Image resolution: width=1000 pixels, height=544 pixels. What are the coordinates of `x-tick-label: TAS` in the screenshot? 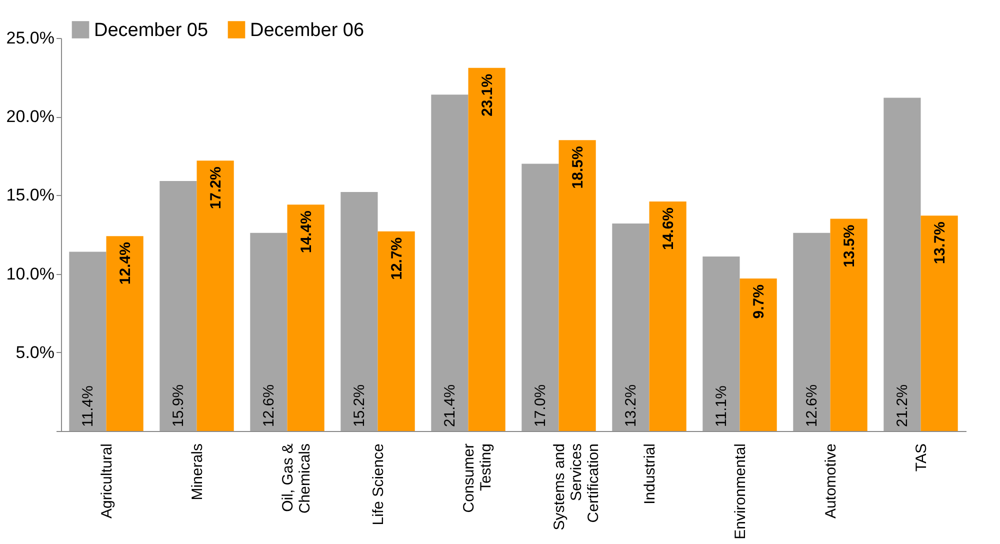 It's located at (921, 458).